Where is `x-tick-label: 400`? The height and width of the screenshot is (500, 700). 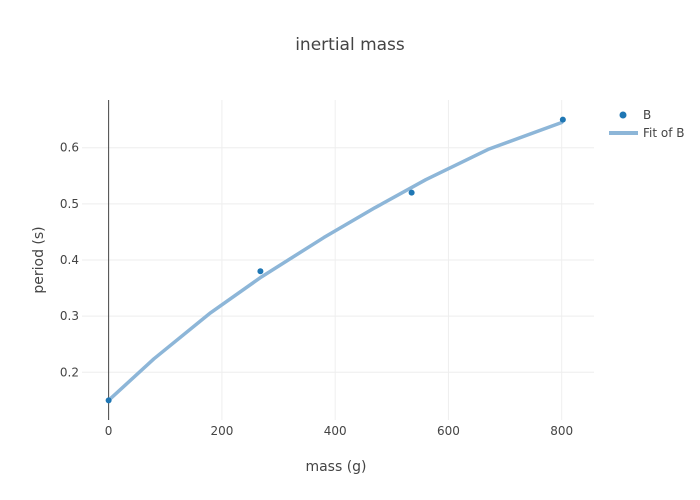
x-tick-label: 400 is located at coordinates (335, 431).